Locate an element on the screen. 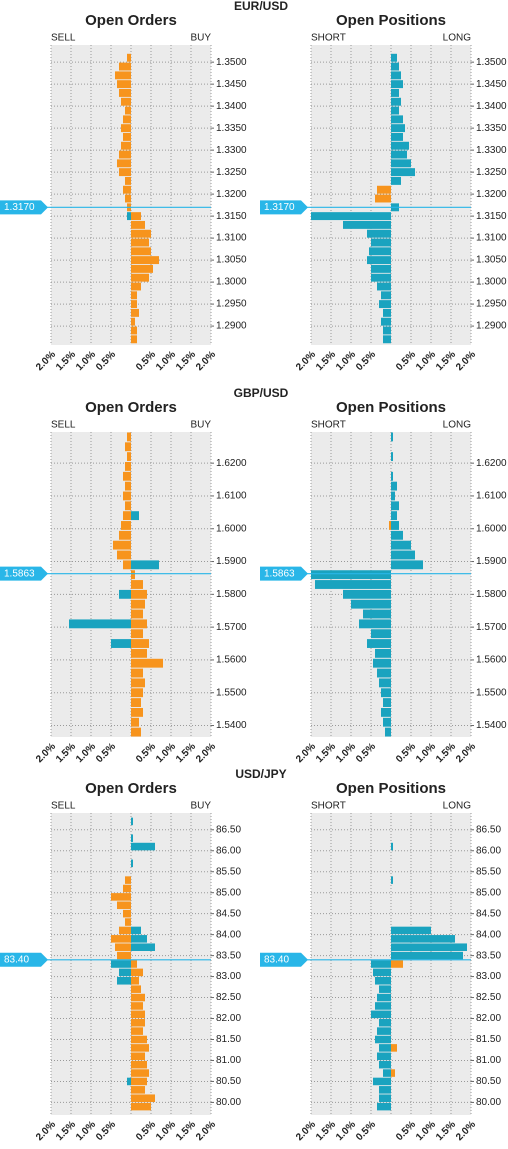  side-label: LONG is located at coordinates (457, 425).